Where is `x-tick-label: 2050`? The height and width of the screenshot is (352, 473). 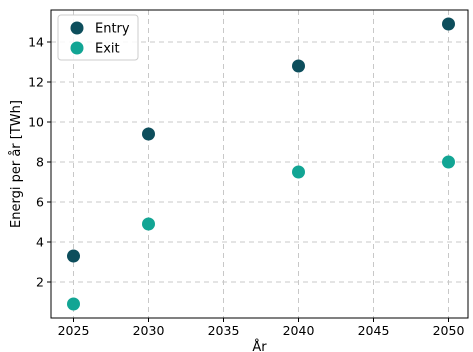 x-tick-label: 2050 is located at coordinates (449, 330).